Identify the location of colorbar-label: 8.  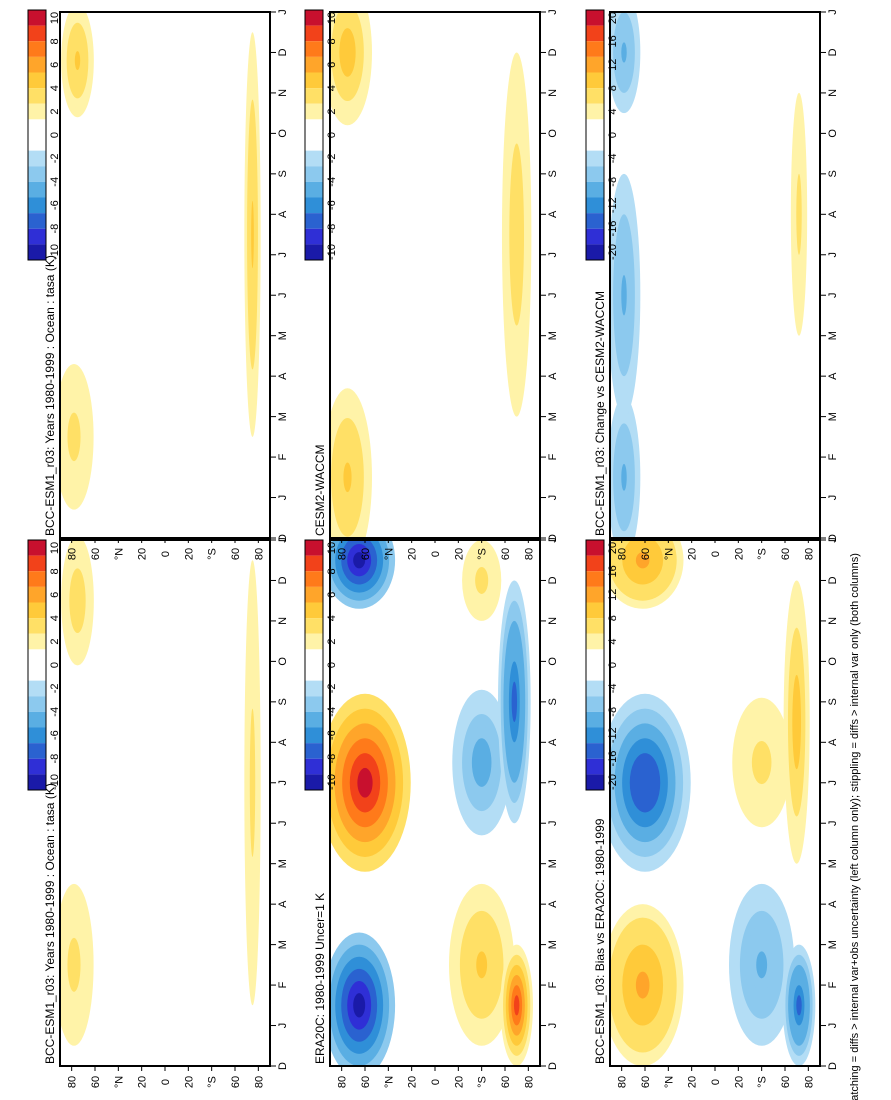
(332, 571).